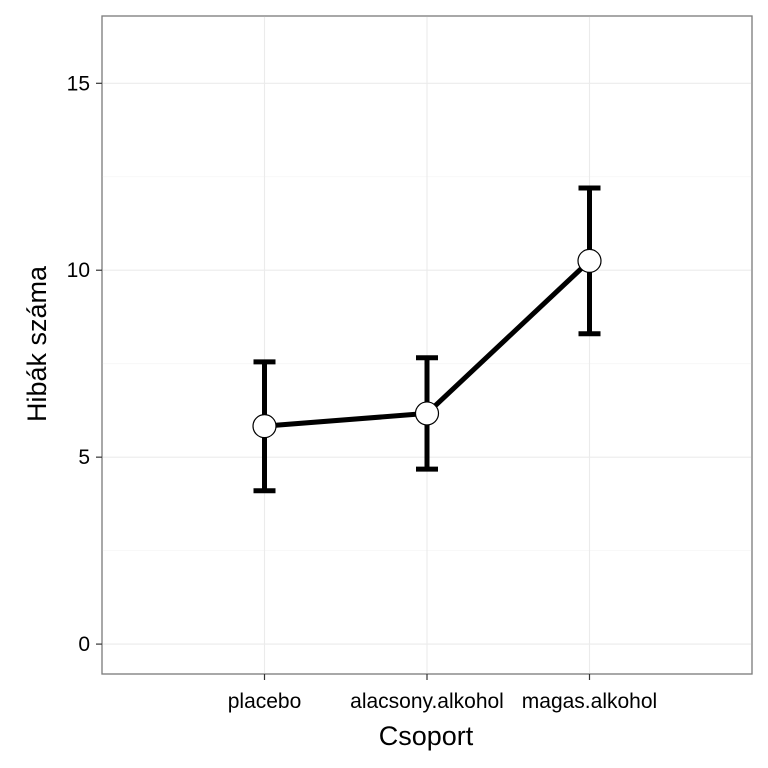 This screenshot has height=768, width=768. Describe the element at coordinates (84, 457) in the screenshot. I see `y-tick-label: 5` at that location.